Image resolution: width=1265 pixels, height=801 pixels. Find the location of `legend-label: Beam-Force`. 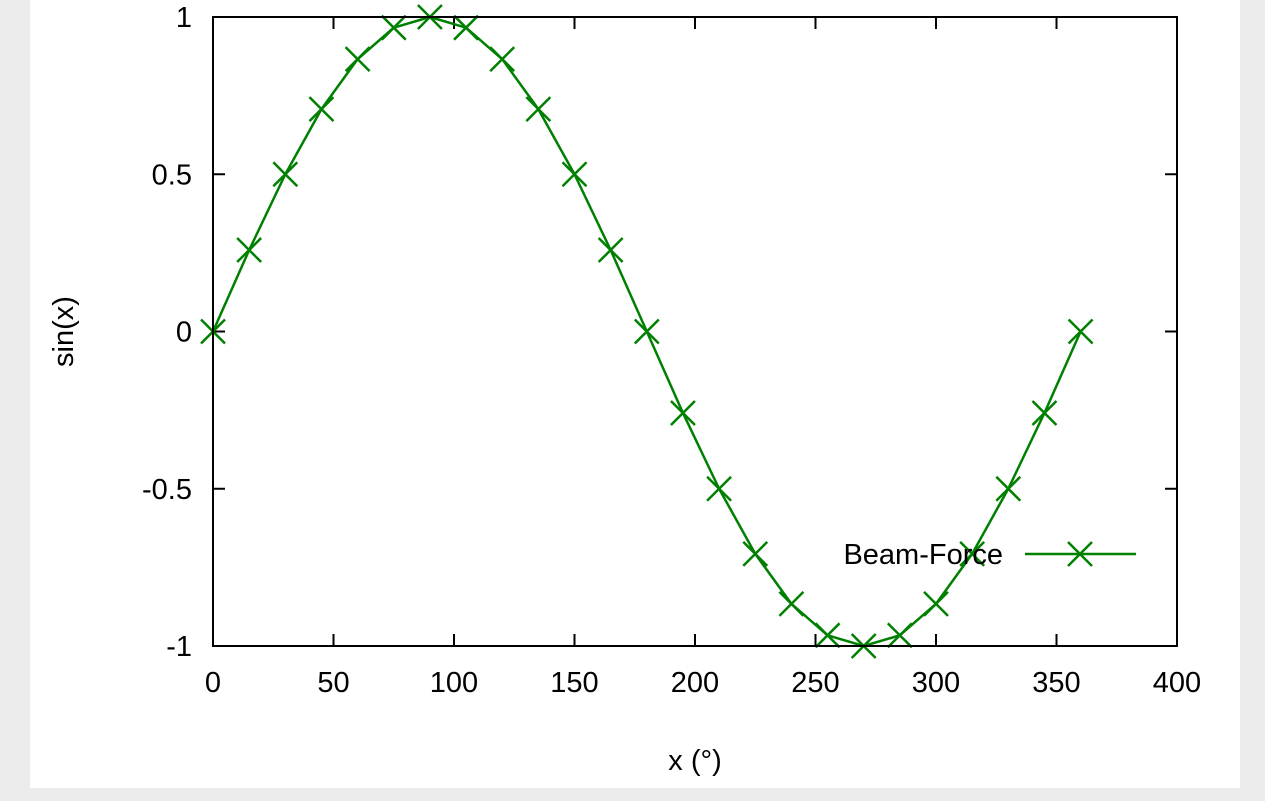

legend-label: Beam-Force is located at coordinates (923, 555).